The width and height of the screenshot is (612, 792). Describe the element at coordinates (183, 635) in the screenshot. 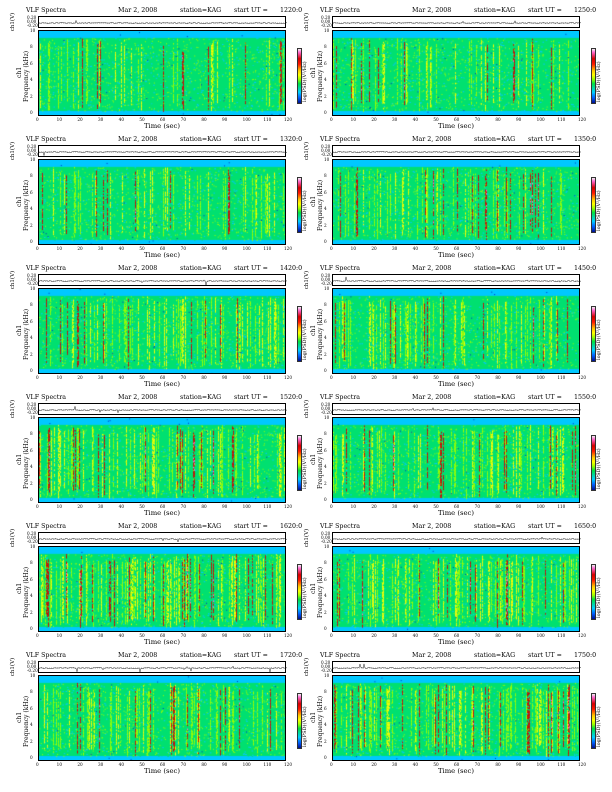

I see `time-tick-label: 70` at that location.